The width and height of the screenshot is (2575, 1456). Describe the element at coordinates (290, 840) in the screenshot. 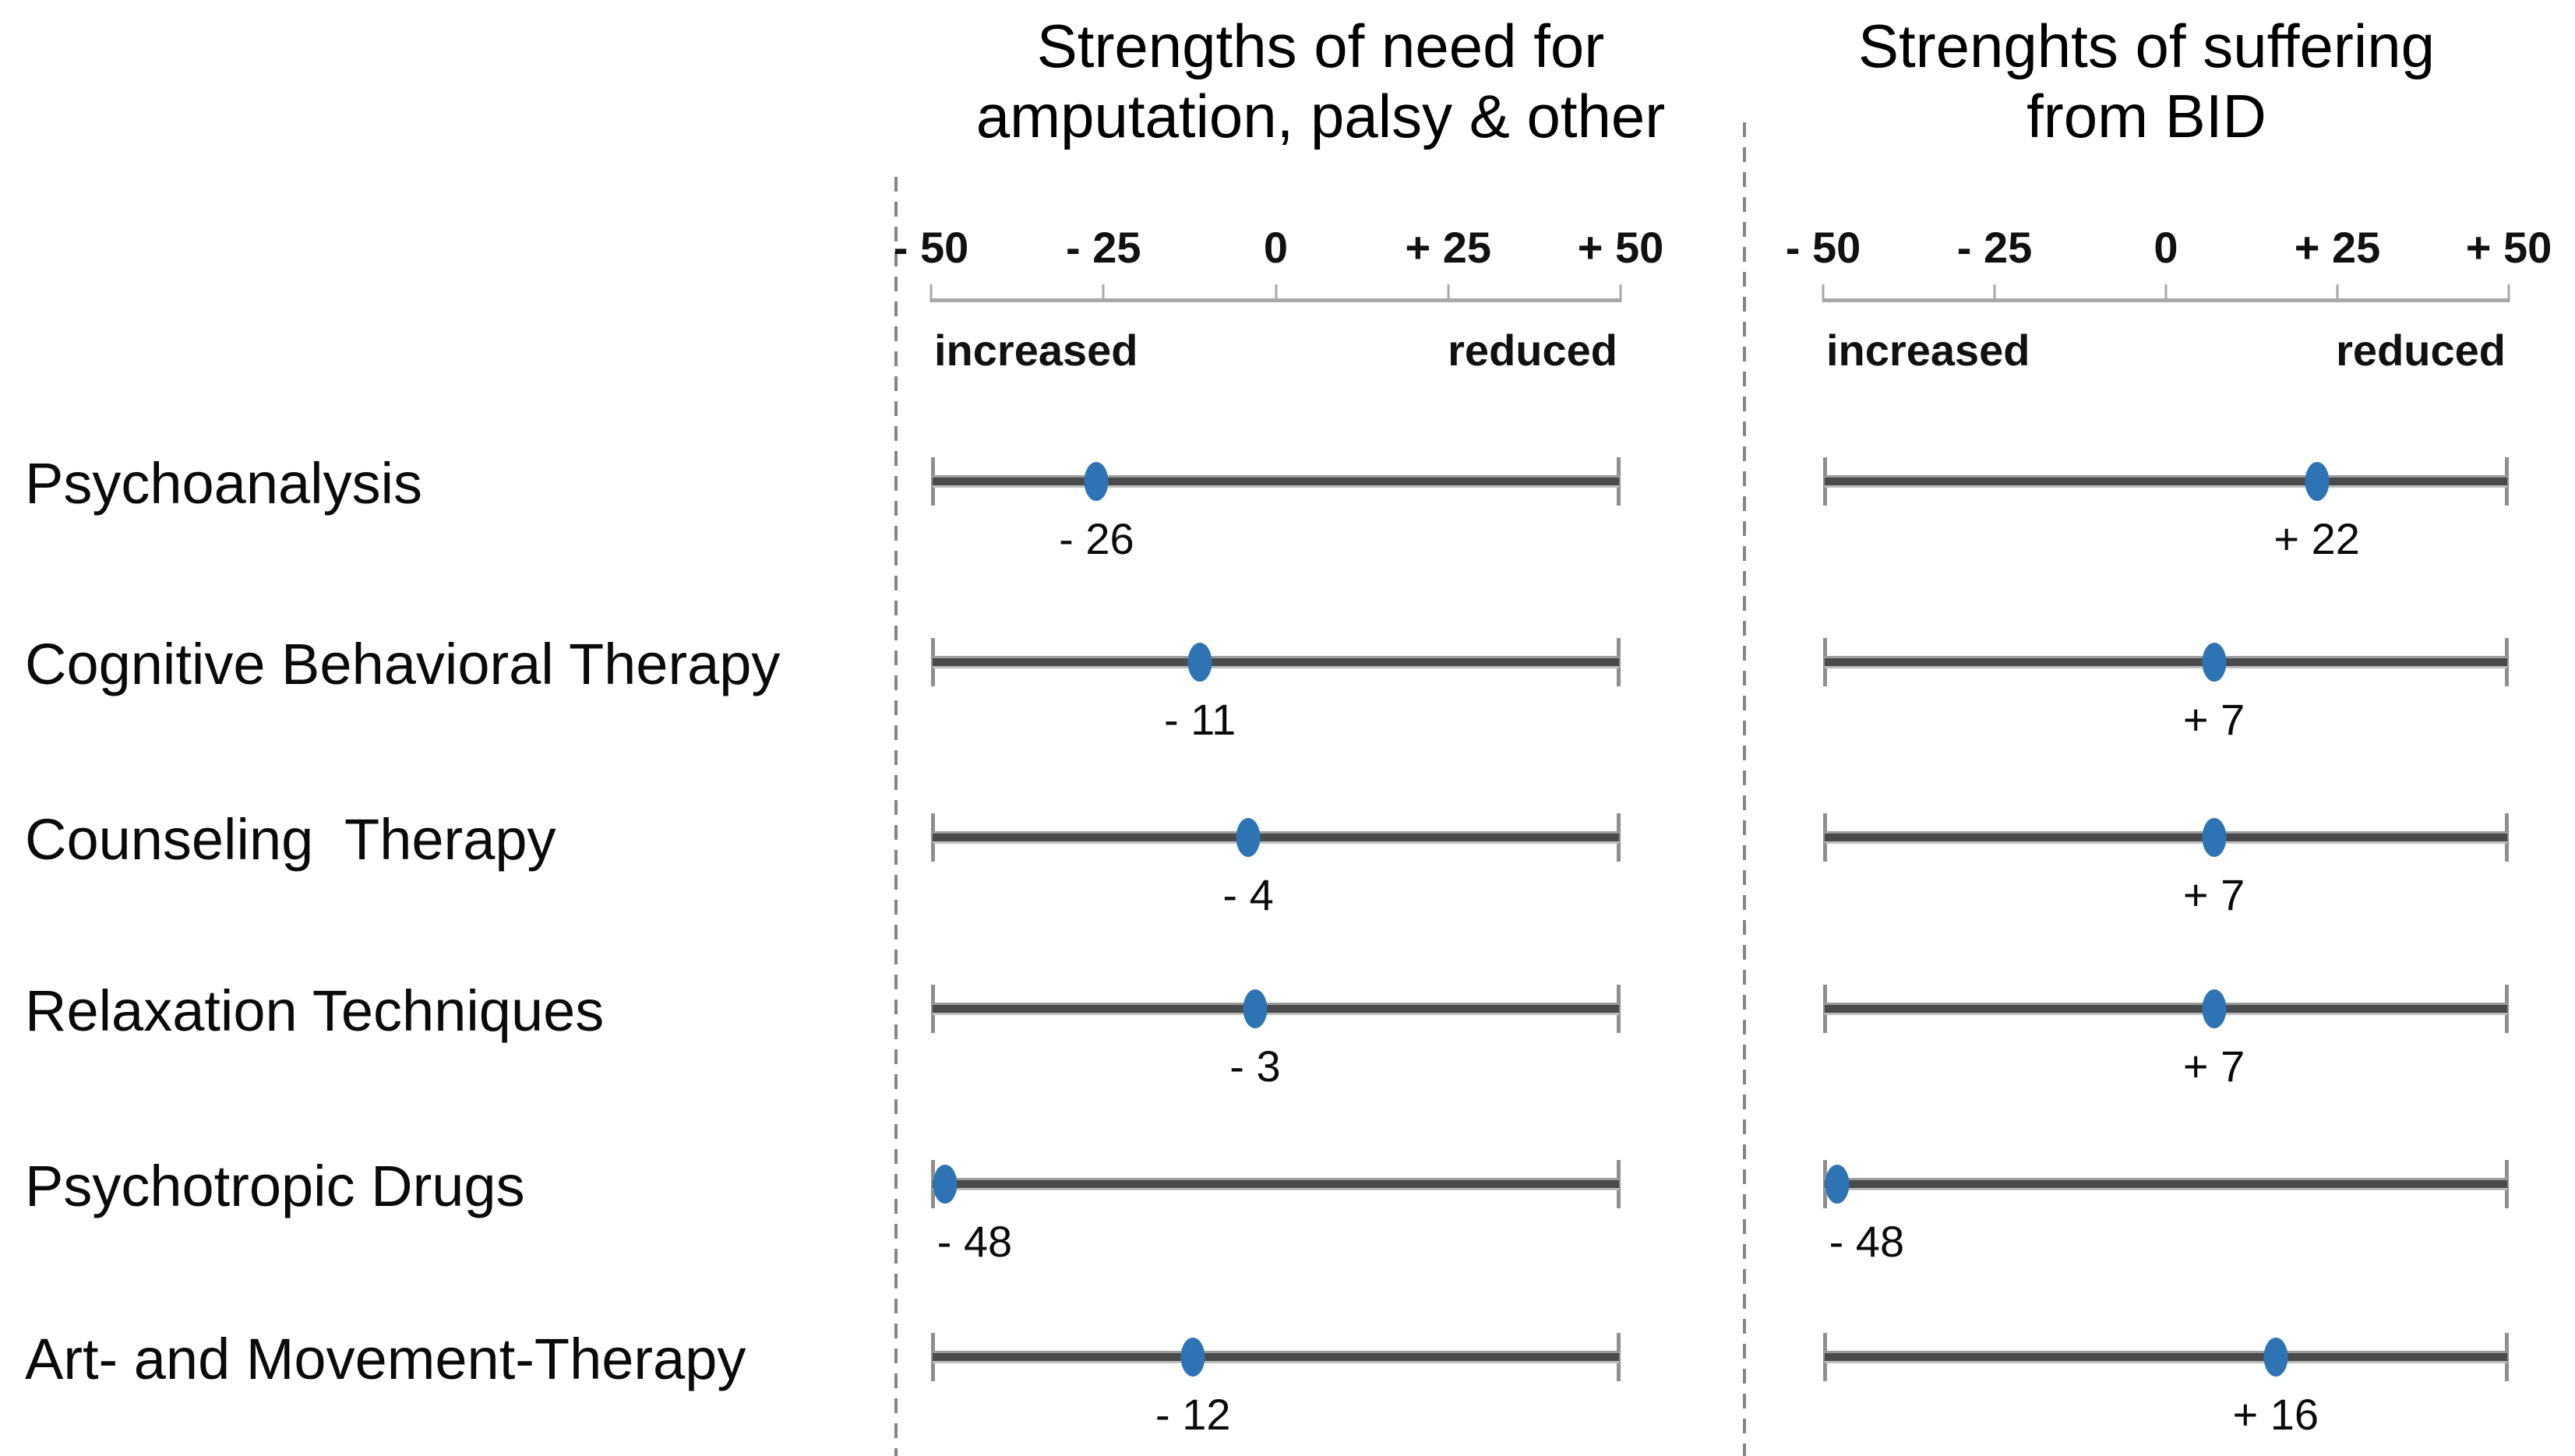

I see `category-label-counseling: Counseling Therapy` at that location.